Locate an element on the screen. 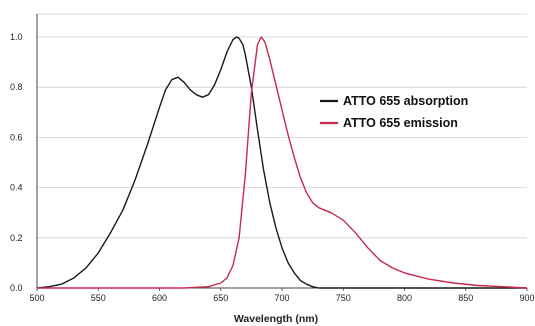  y-tick-label: 0.2 is located at coordinates (16, 238).